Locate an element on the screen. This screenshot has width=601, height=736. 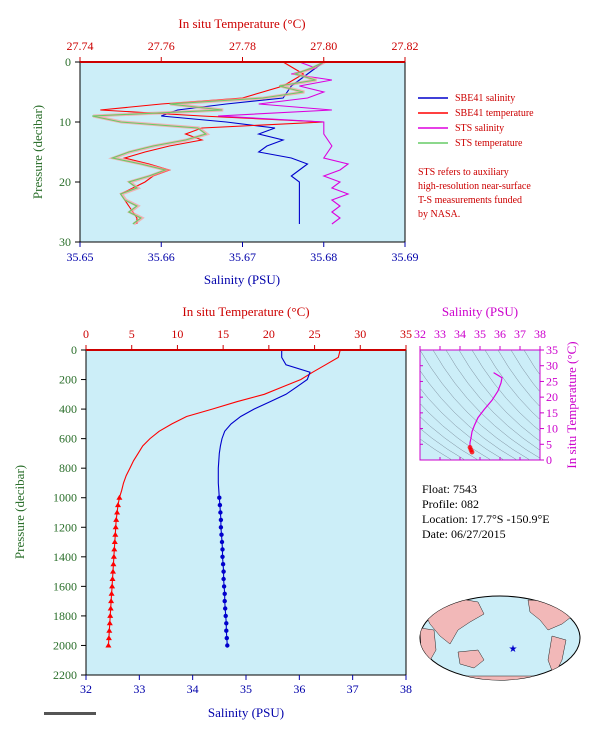
main-salinity-tick-label: 38 is located at coordinates (406, 689).